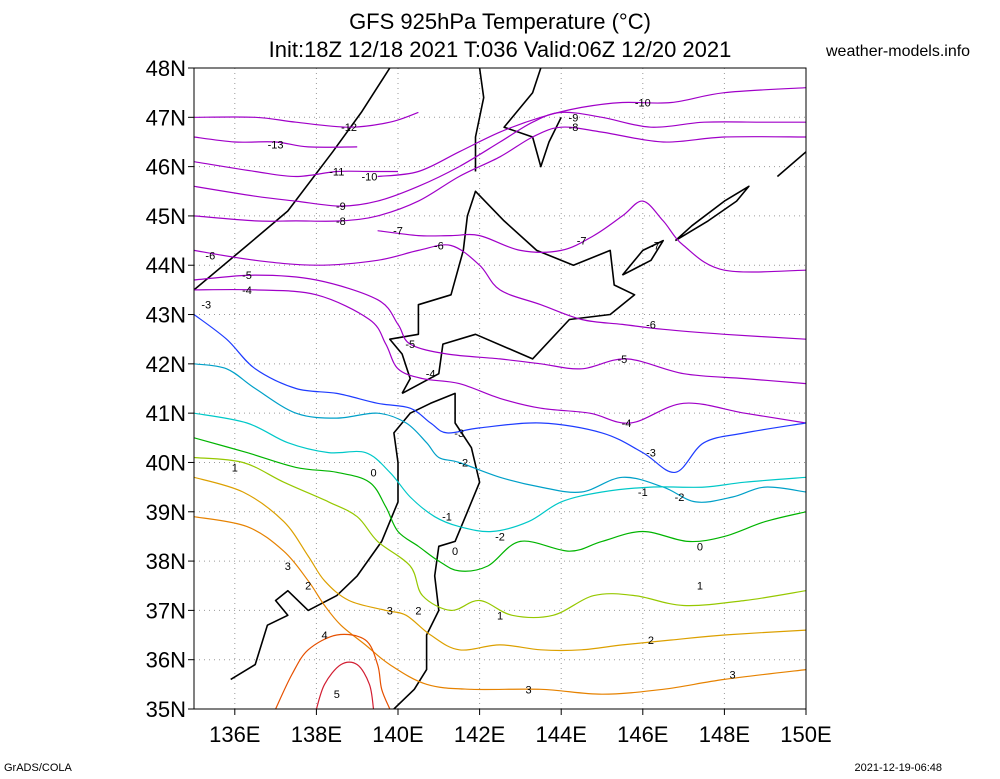  I want to click on lat-tick-label: 43N, so click(166, 315).